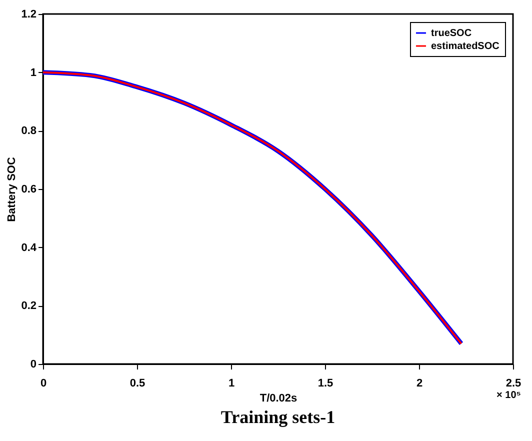 The height and width of the screenshot is (441, 532). What do you see at coordinates (279, 398) in the screenshot?
I see `x-axis-title: T/0.02s` at bounding box center [279, 398].